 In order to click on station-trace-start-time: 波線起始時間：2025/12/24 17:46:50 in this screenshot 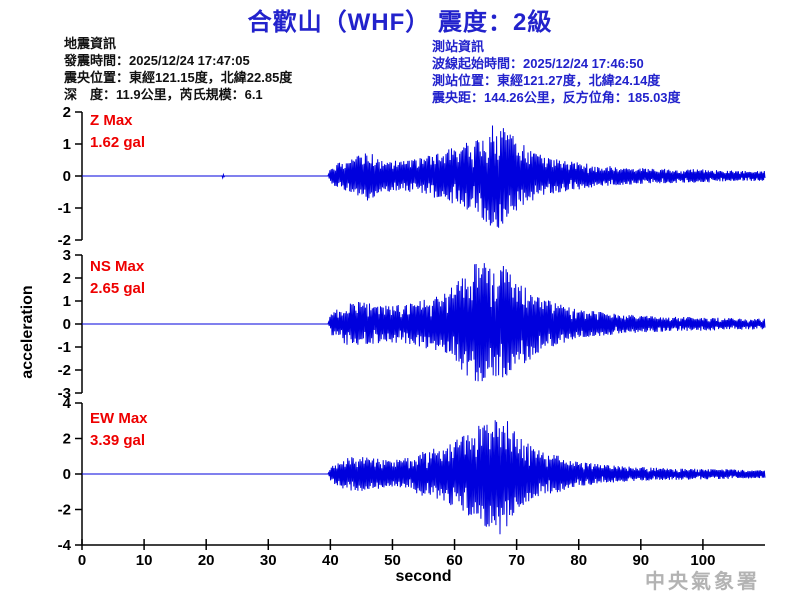, I will do `click(538, 63)`.